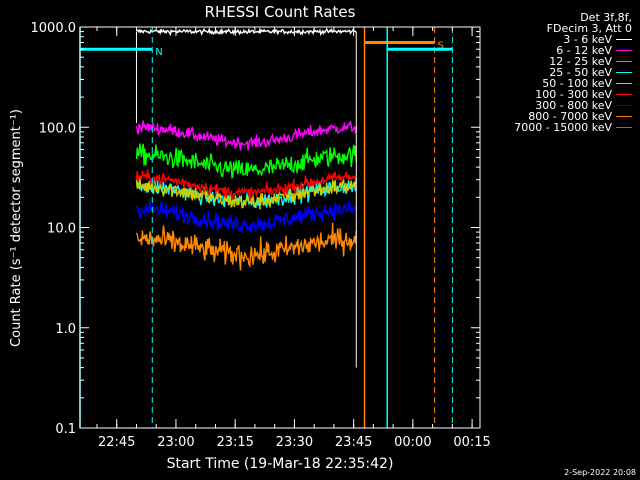 This screenshot has height=480, width=640. What do you see at coordinates (57, 128) in the screenshot?
I see `y-tick-label: 100.0` at bounding box center [57, 128].